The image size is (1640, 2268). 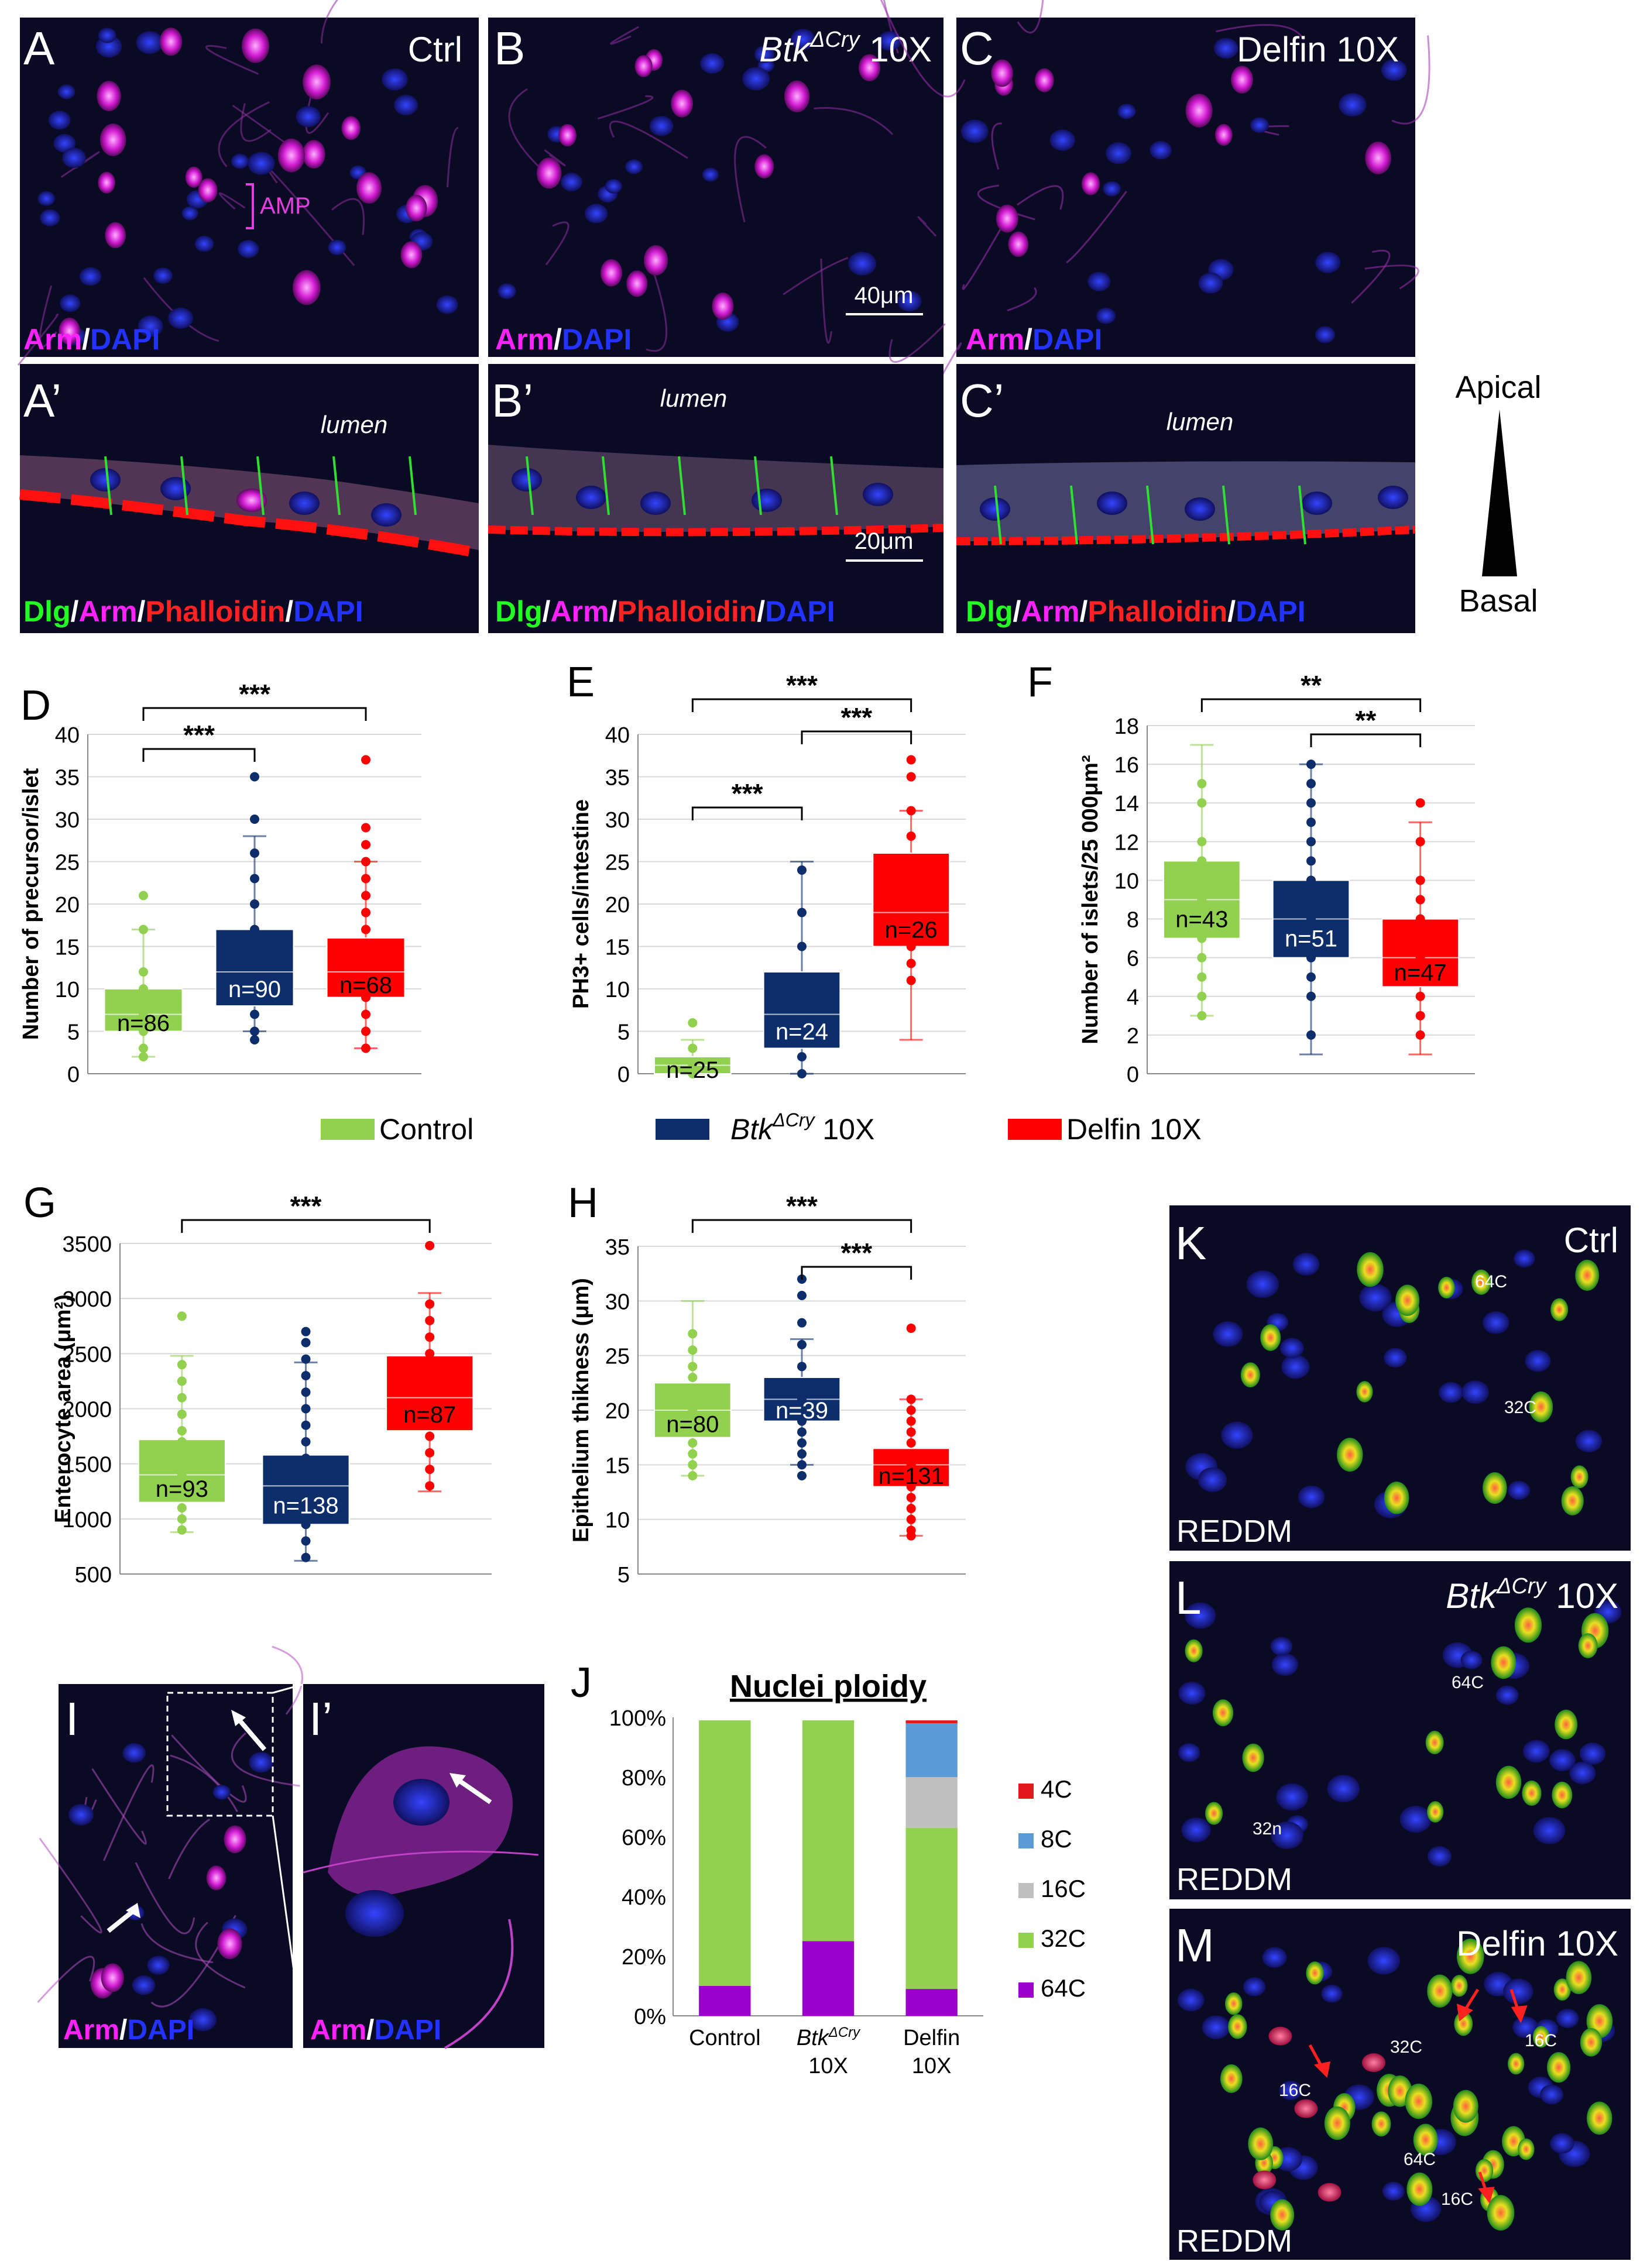 What do you see at coordinates (581, 1410) in the screenshot?
I see `y-axis-label: Epithelium thikness (μm)` at bounding box center [581, 1410].